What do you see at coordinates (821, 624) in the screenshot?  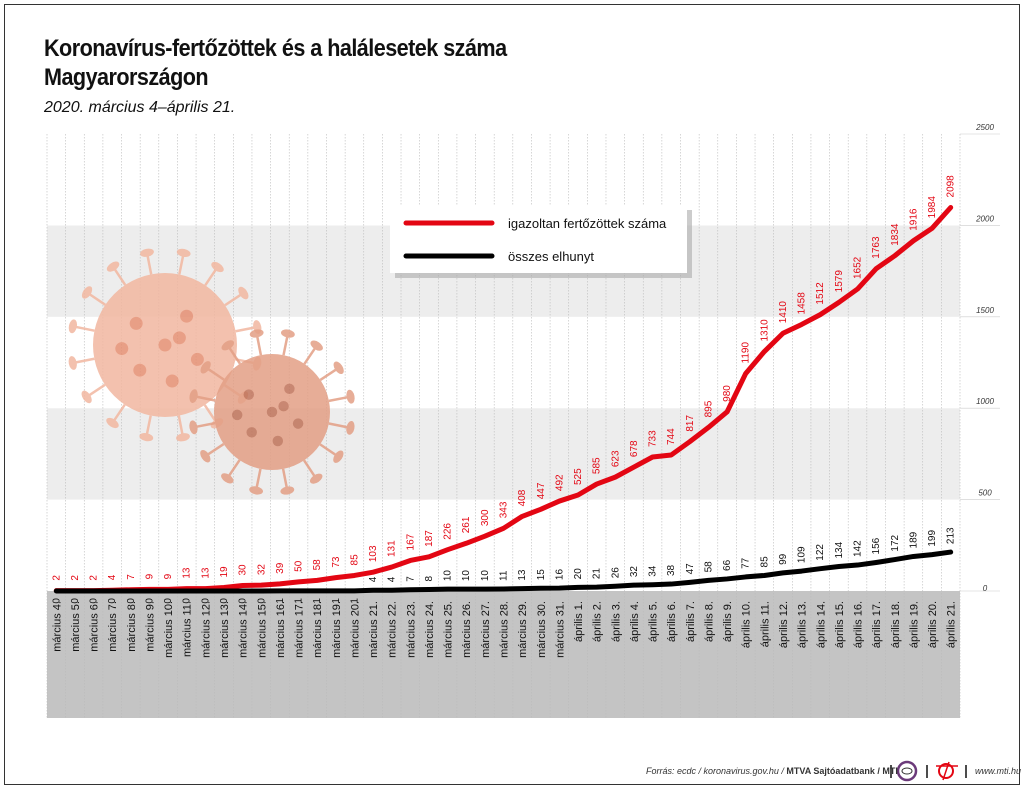 I see `x-tick-label: április 14.` at bounding box center [821, 624].